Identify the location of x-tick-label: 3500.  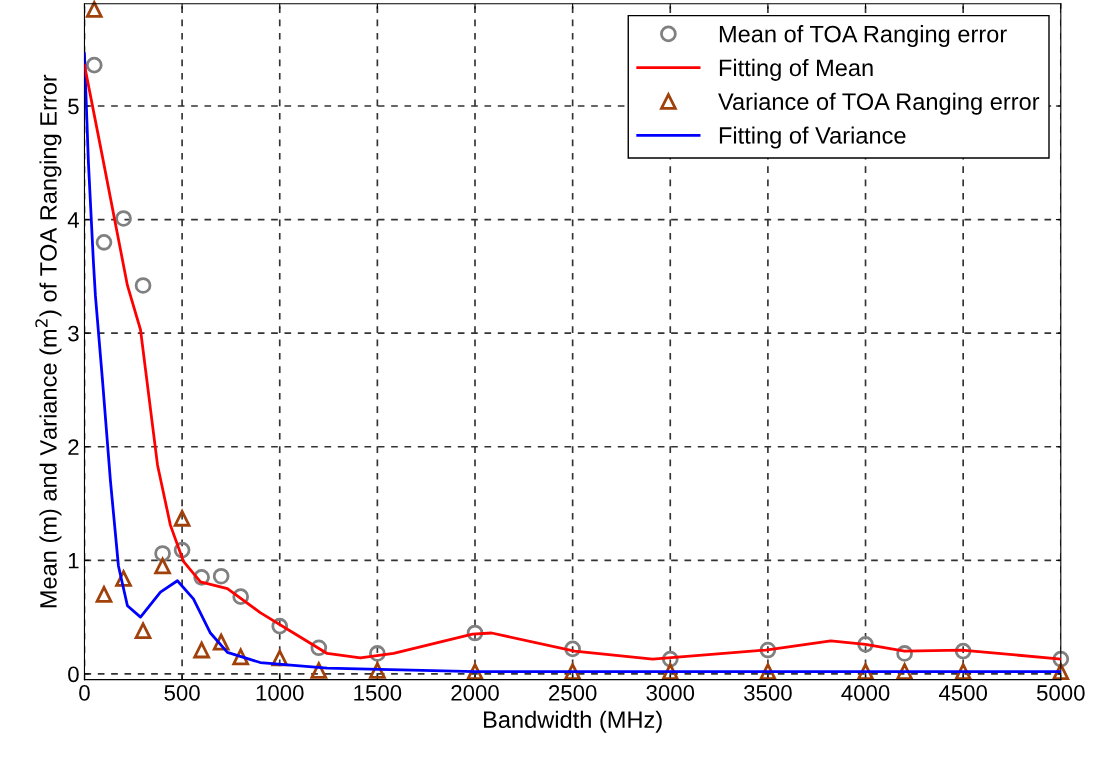
(768, 693).